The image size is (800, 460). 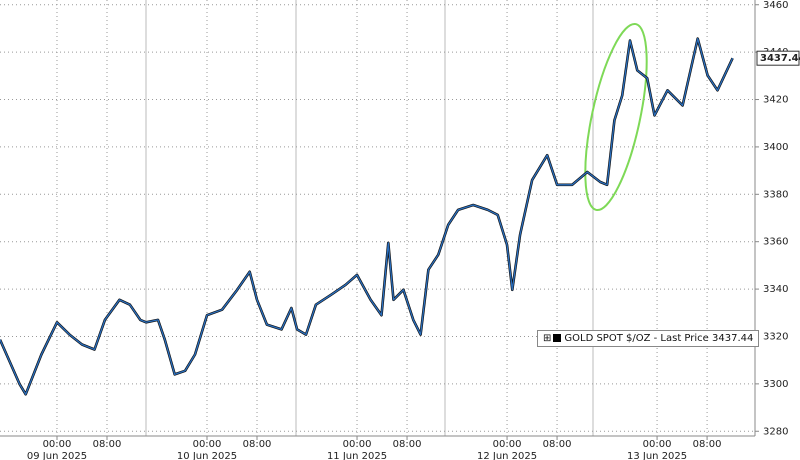 I want to click on y-tick-label: 3360, so click(x=775, y=242).